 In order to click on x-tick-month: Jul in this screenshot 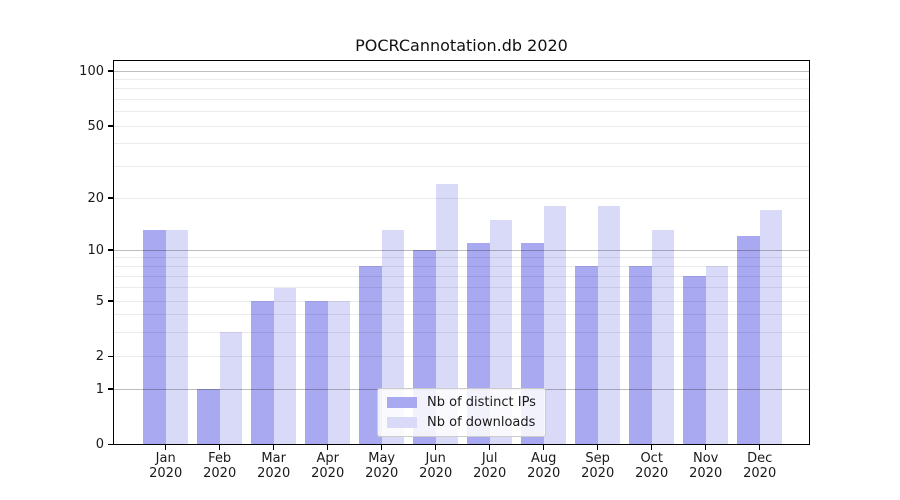, I will do `click(489, 458)`.